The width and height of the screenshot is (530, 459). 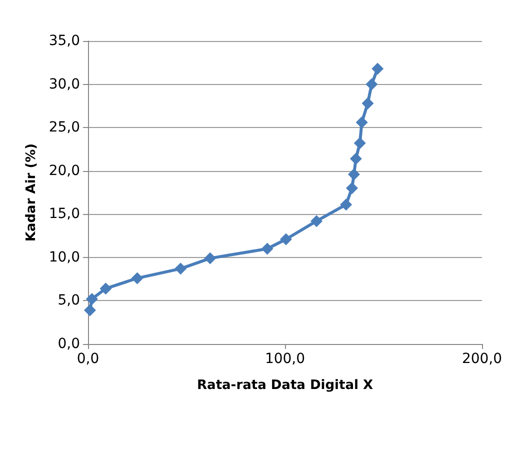 I want to click on x-axis-title: Rata-rata Data Digital X, so click(x=285, y=385).